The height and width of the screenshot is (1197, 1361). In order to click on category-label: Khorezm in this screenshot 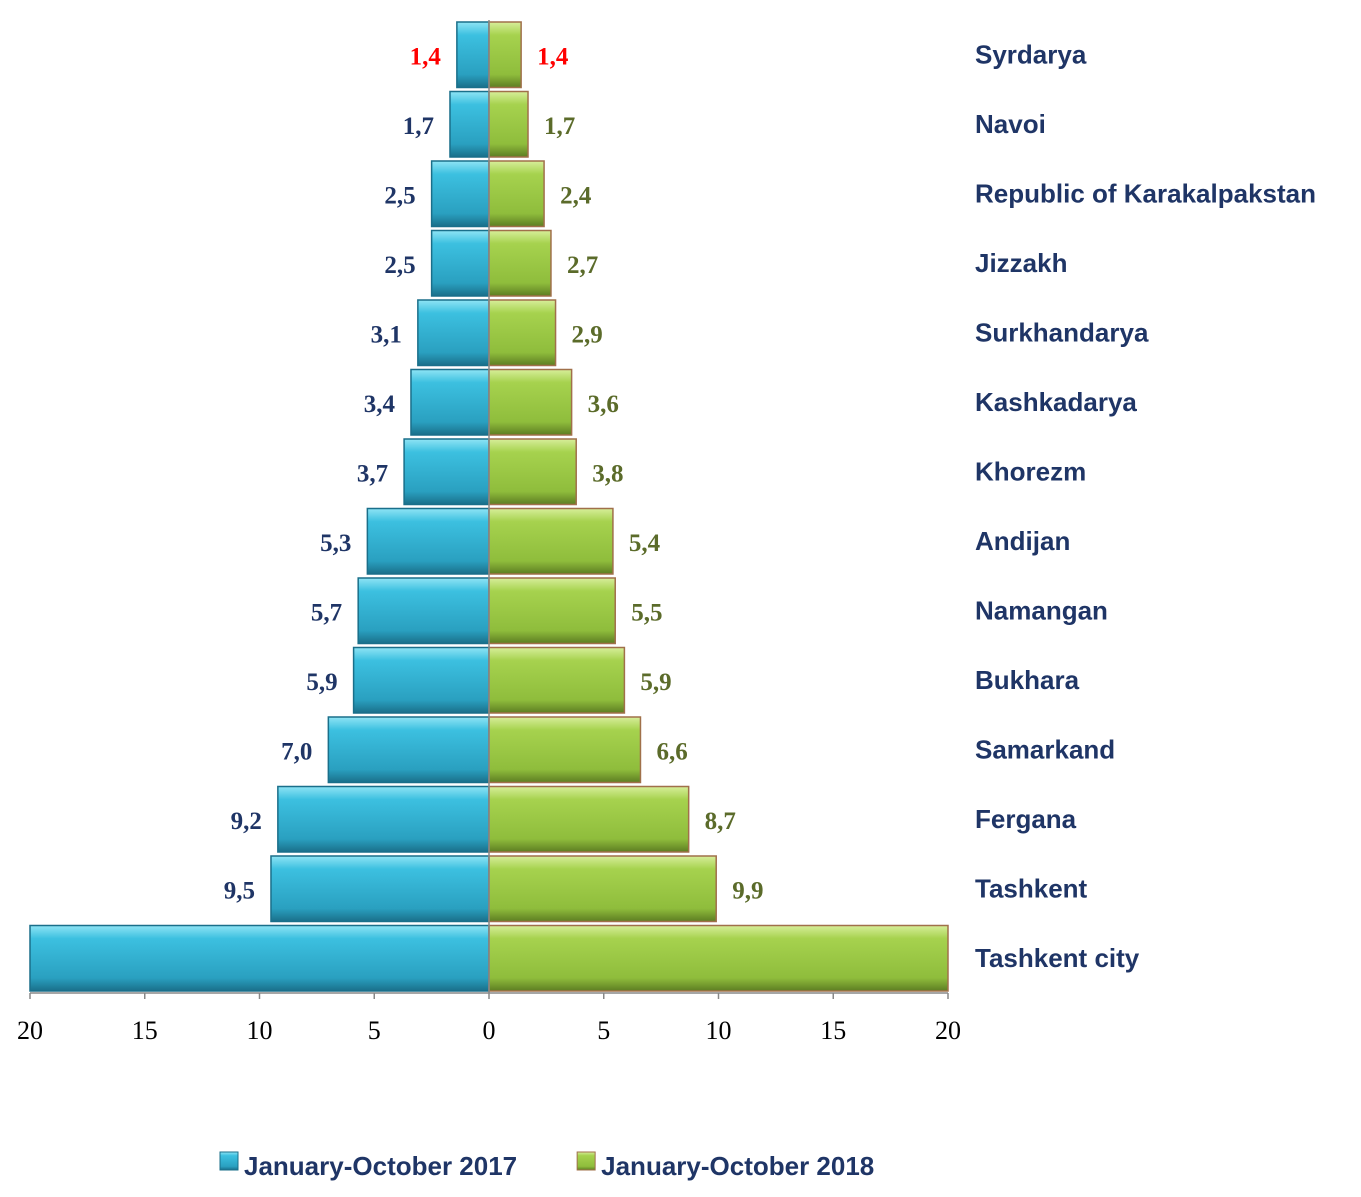, I will do `click(1030, 472)`.